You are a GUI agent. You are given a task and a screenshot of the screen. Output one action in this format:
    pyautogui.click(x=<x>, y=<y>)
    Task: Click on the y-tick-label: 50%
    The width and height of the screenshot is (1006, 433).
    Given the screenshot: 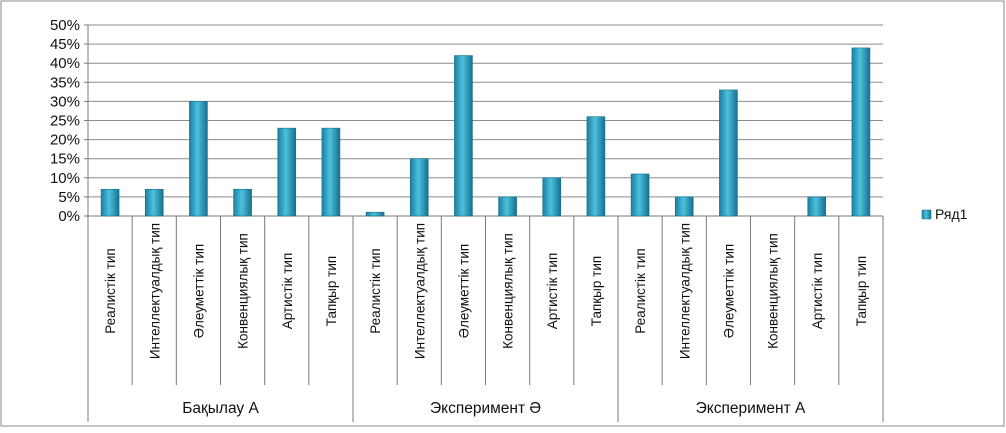 What is the action you would take?
    pyautogui.click(x=65, y=25)
    